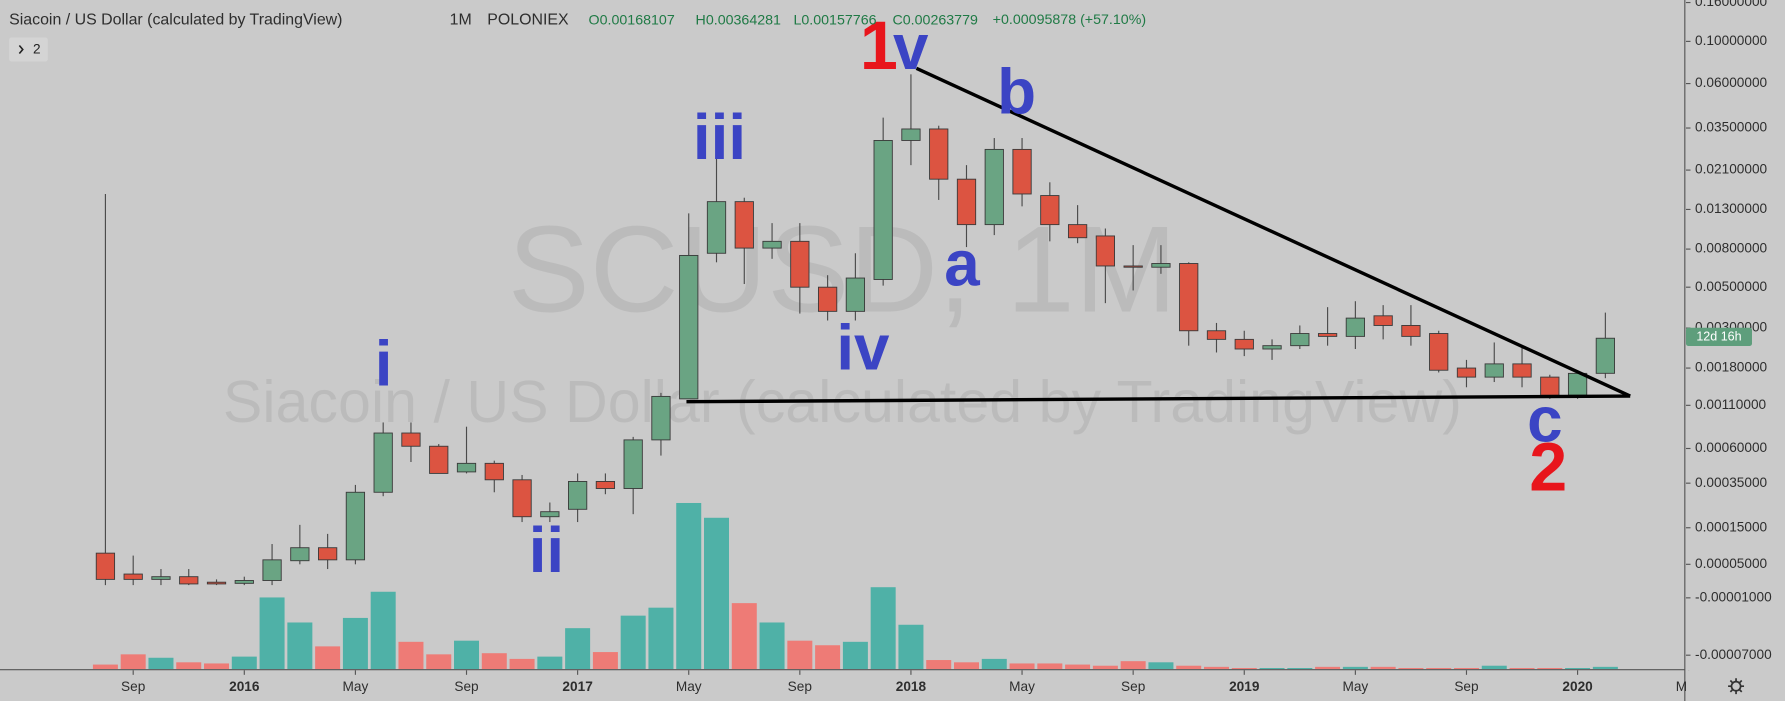 The width and height of the screenshot is (1785, 701). I want to click on interval: 1M, so click(461, 20).